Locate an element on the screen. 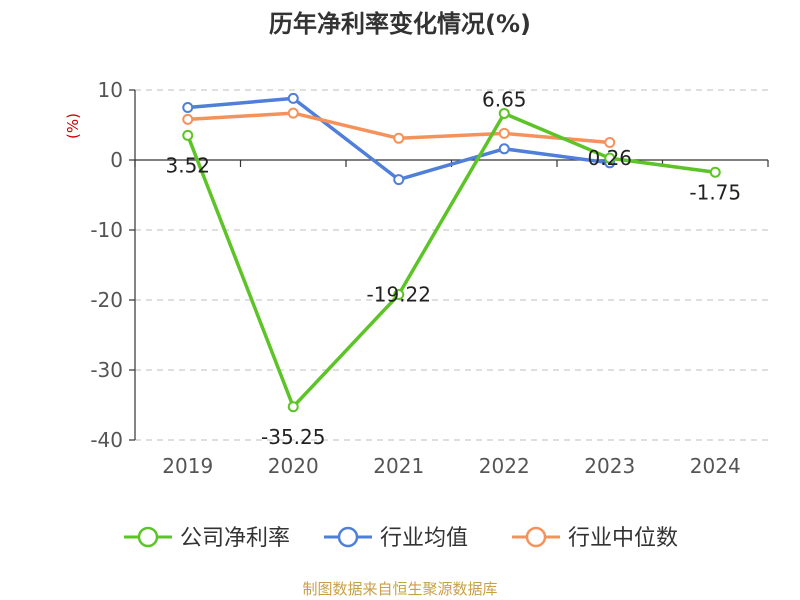 The height and width of the screenshot is (600, 800). y-axis-ticks: 10 0 -10 -20 -30 -40 is located at coordinates (112, 265).